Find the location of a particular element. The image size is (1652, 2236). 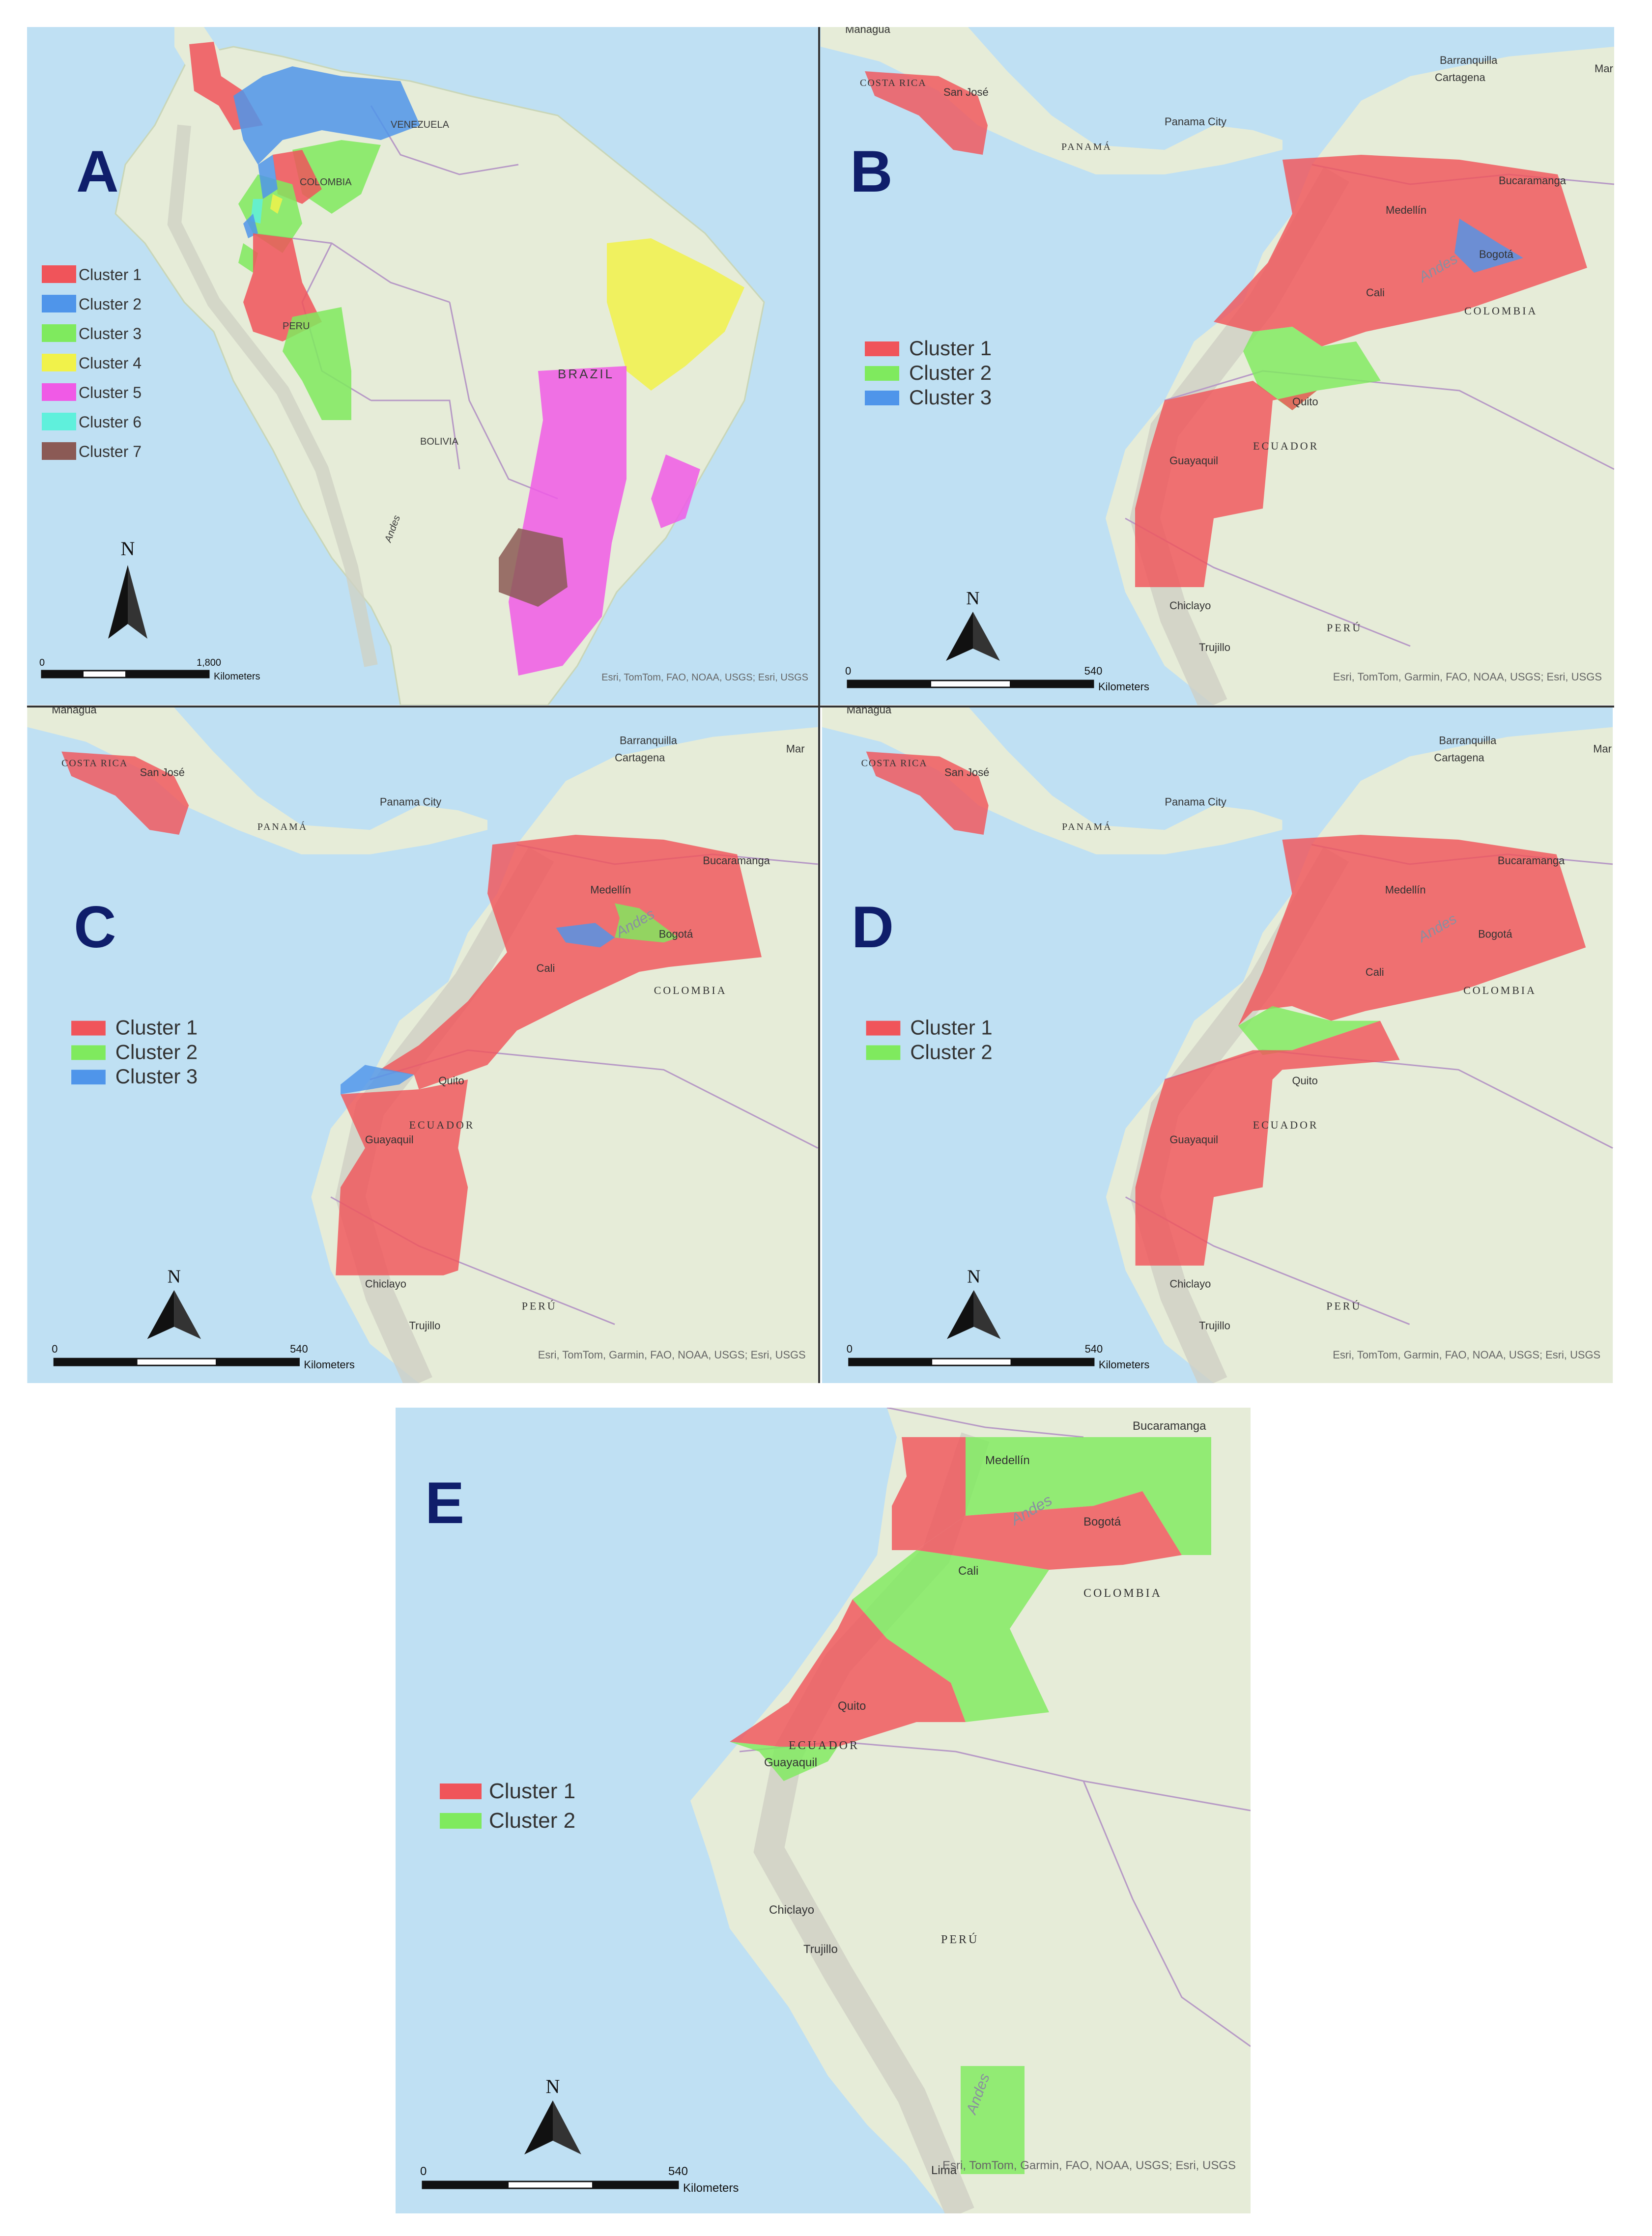

label-lima: Lima is located at coordinates (944, 2170).